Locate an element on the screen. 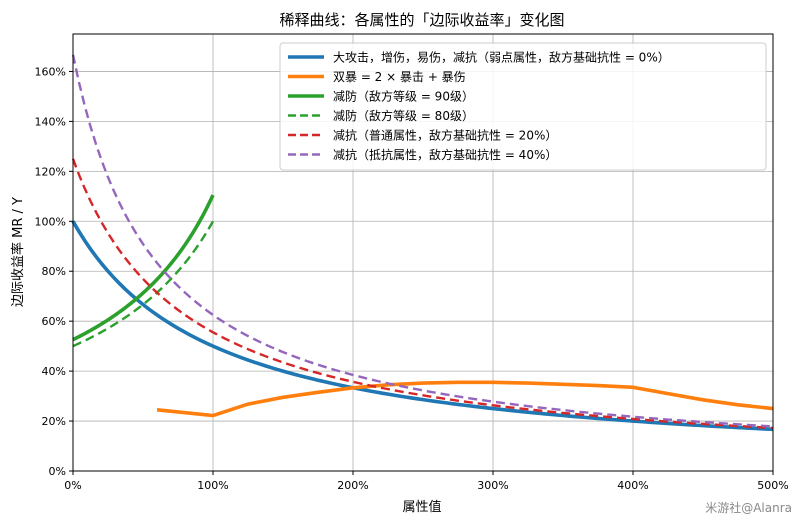  y-tick-label-20: 20% is located at coordinates (54, 421).